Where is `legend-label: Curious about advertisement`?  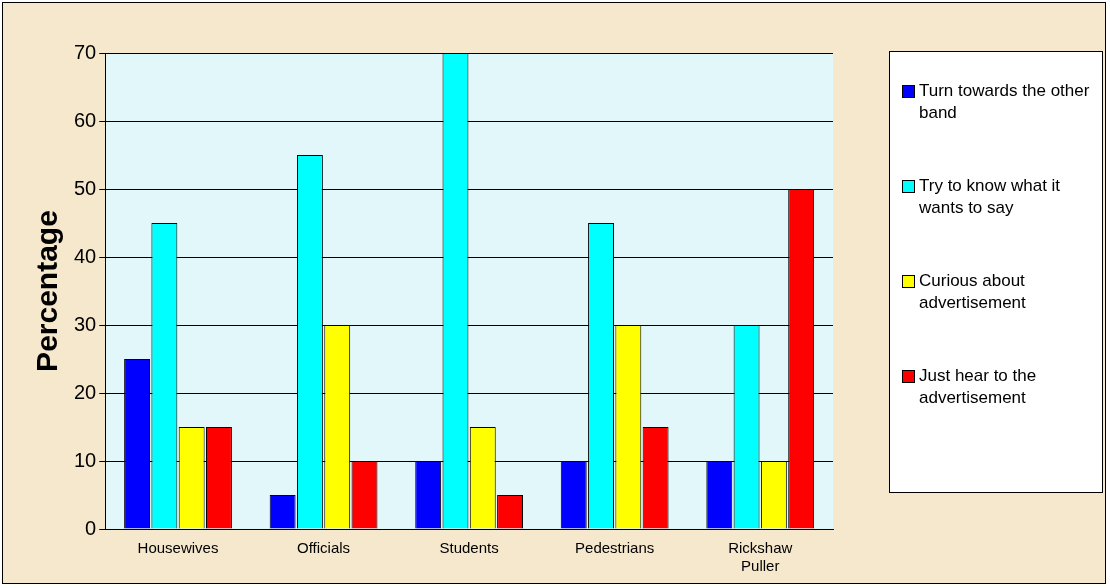 legend-label: Curious about advertisement is located at coordinates (973, 292).